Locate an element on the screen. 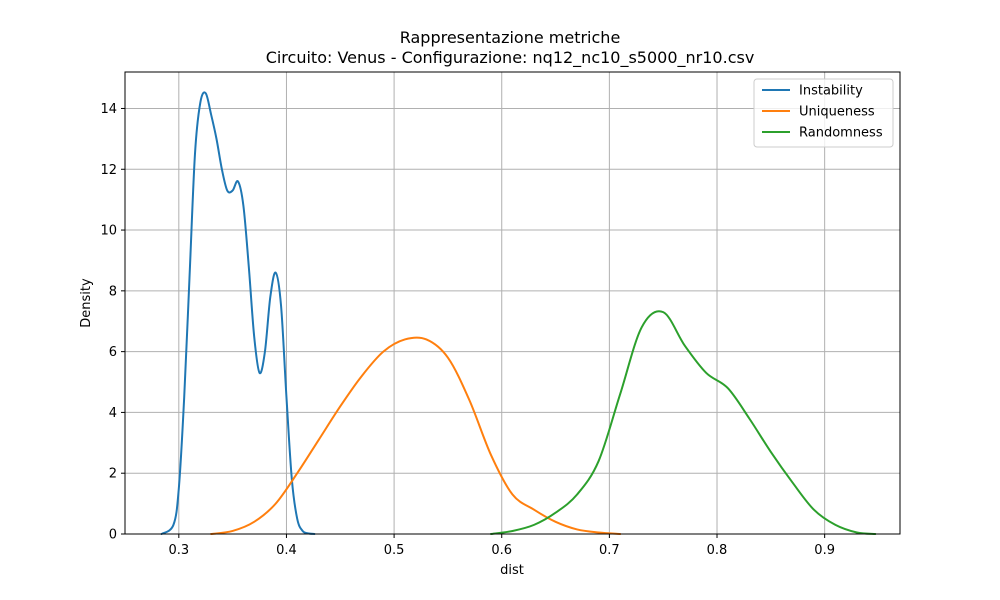 Image resolution: width=1000 pixels, height=600 pixels. legend: Instability Uniqueness Randomness is located at coordinates (823, 113).